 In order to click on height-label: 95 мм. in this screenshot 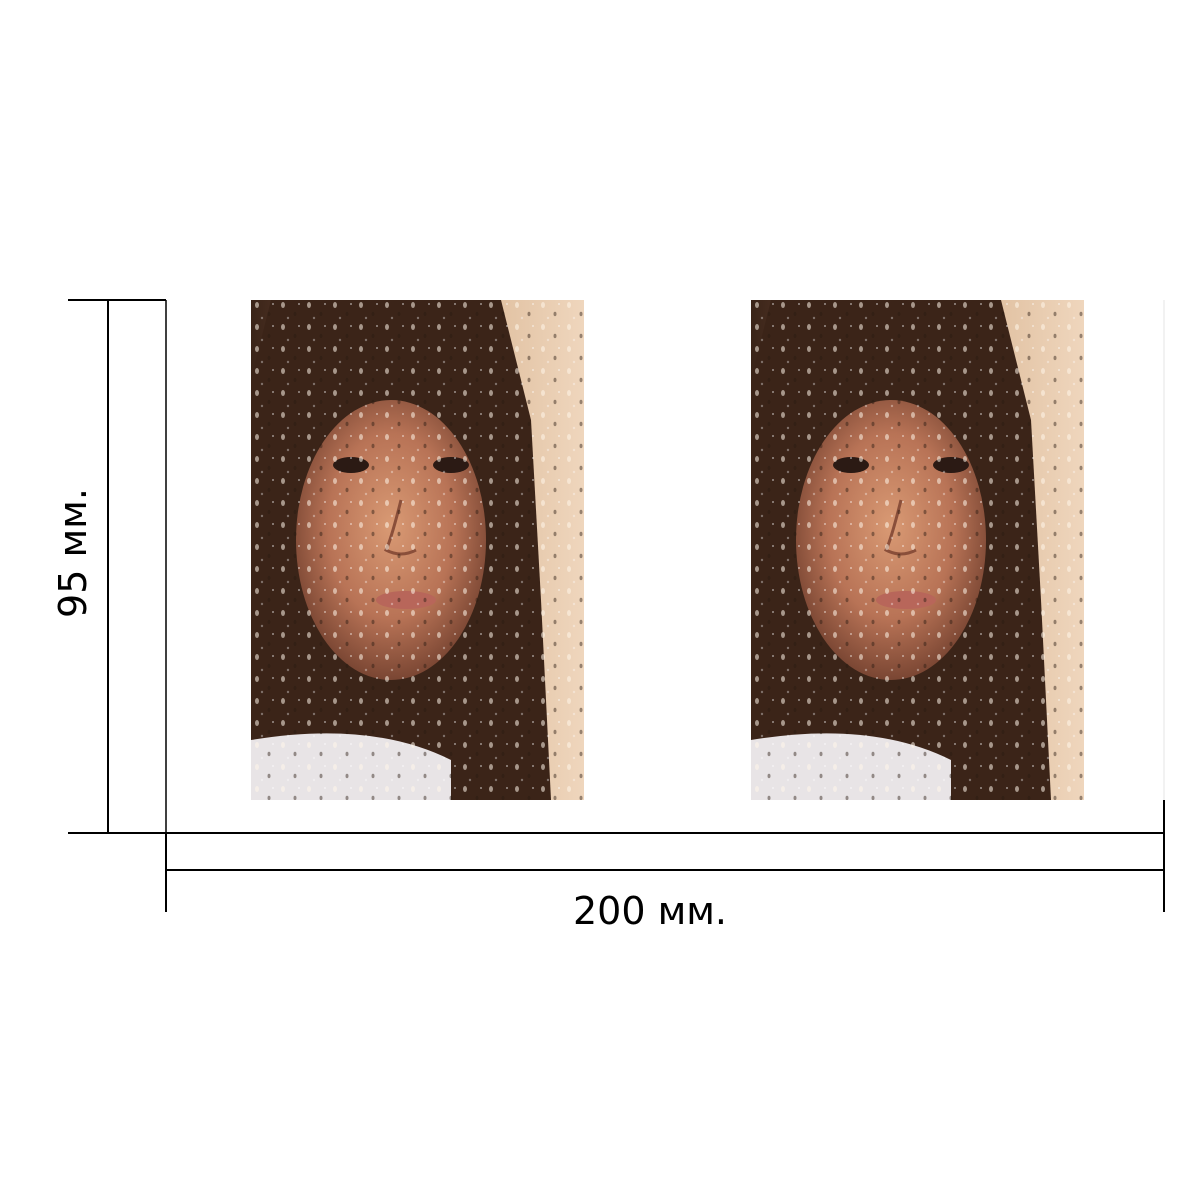, I will do `click(73, 553)`.